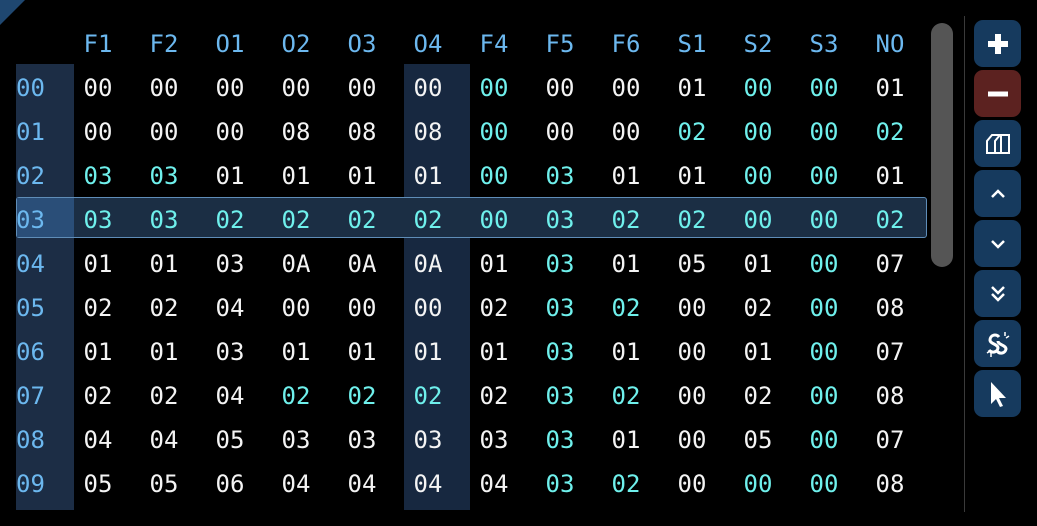 The width and height of the screenshot is (1037, 526). Describe the element at coordinates (758, 44) in the screenshot. I see `column-header: S2` at that location.